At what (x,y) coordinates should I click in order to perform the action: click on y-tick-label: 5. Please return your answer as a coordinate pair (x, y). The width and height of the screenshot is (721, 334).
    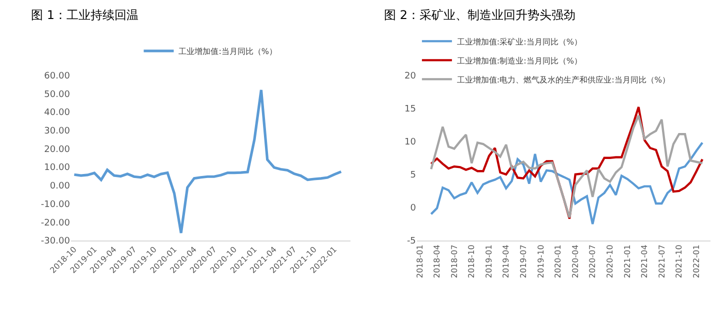
    Looking at the image, I should click on (413, 175).